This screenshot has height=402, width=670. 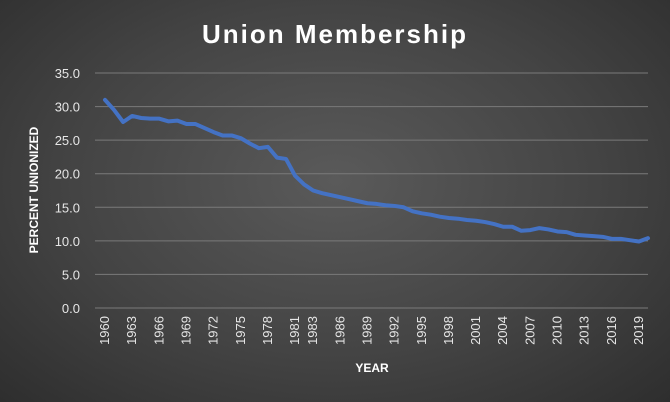 I want to click on x-tick-label: 2016, so click(x=611, y=330).